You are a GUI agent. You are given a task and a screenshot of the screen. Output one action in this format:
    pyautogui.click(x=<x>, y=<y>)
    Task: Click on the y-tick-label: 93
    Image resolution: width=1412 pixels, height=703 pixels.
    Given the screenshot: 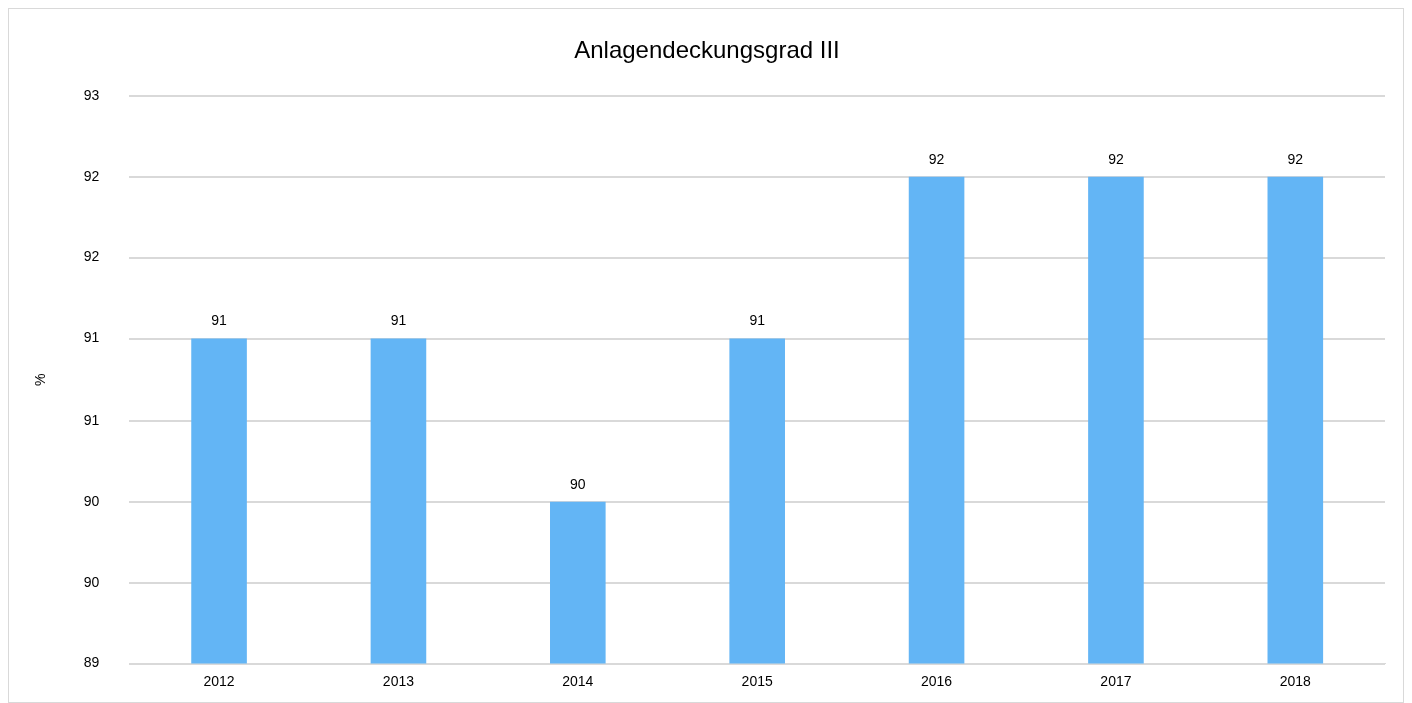 What is the action you would take?
    pyautogui.click(x=91, y=94)
    